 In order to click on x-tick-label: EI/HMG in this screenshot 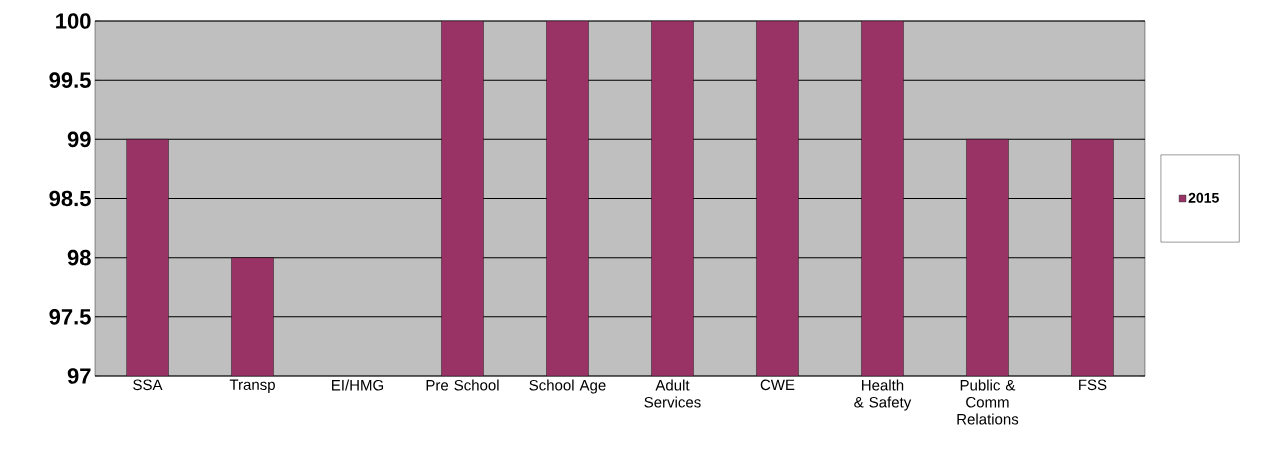, I will do `click(358, 385)`.